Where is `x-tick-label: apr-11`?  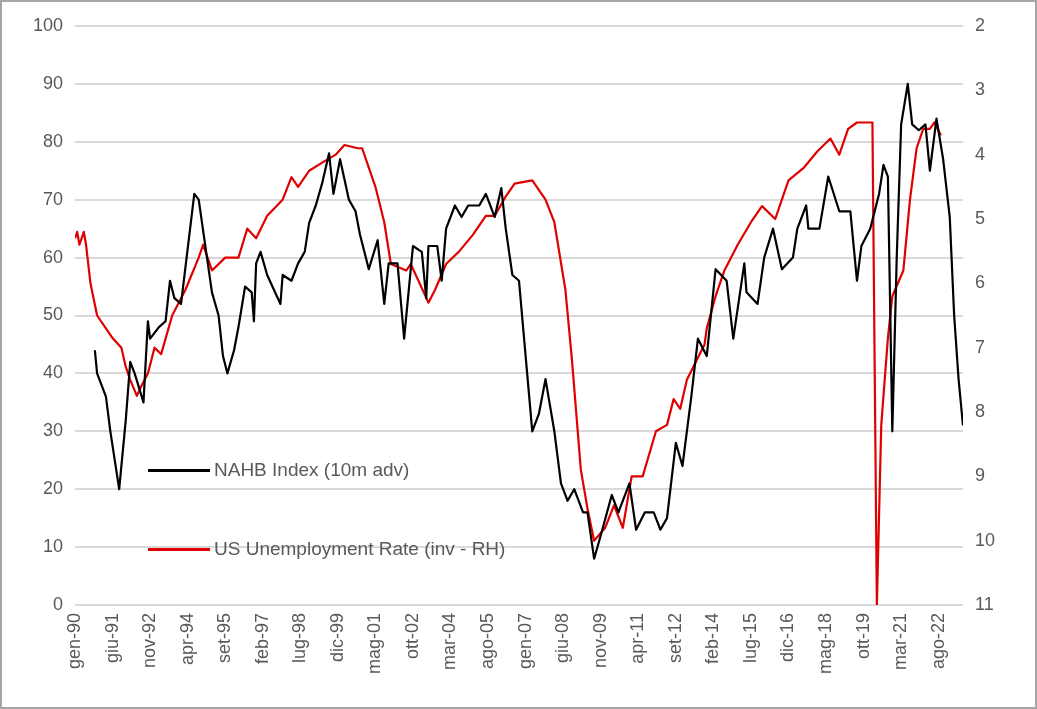 x-tick-label: apr-11 is located at coordinates (637, 638).